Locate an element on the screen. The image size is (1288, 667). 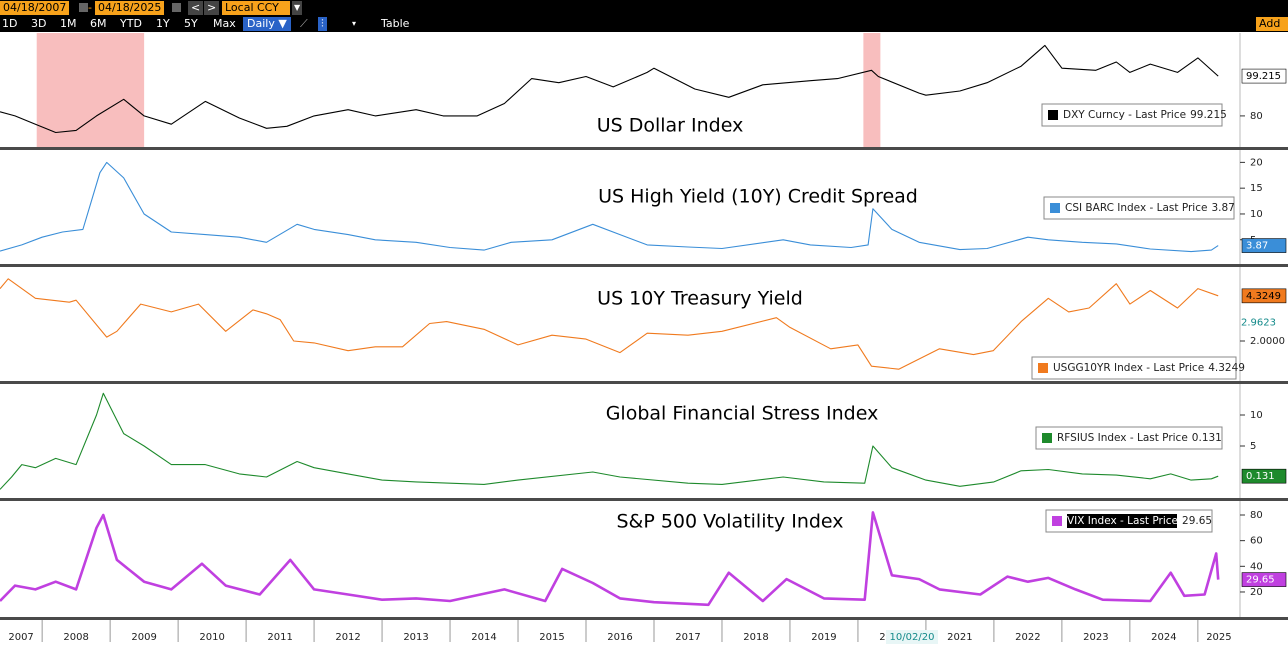
date-bar: 04/18/2007 - 04/18/2025 < > Local CCY ▼ is located at coordinates (644, 8).